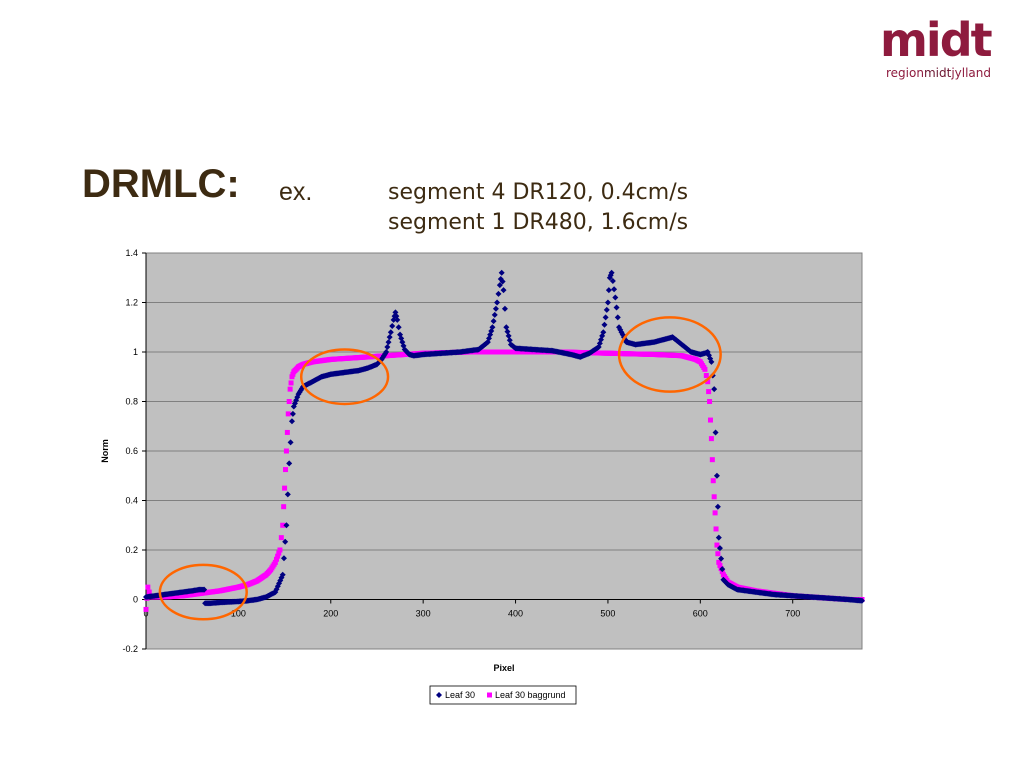  What do you see at coordinates (538, 222) in the screenshot?
I see `slide-subtitle-line2: segment 1 DR480, 1.6cm/s` at bounding box center [538, 222].